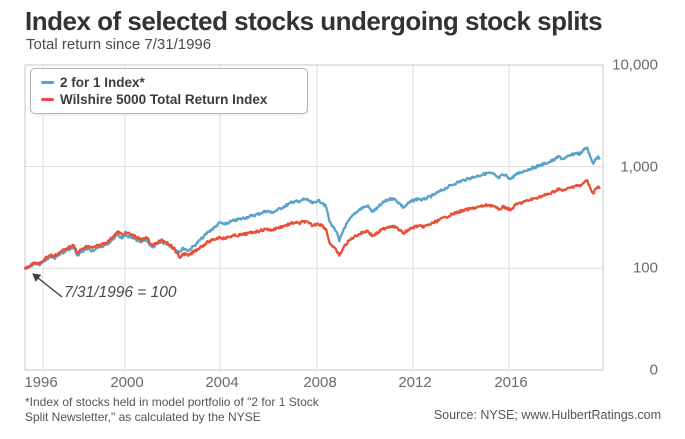 This screenshot has width=685, height=439. What do you see at coordinates (645, 268) in the screenshot?
I see `y-tick-100: 100` at bounding box center [645, 268].